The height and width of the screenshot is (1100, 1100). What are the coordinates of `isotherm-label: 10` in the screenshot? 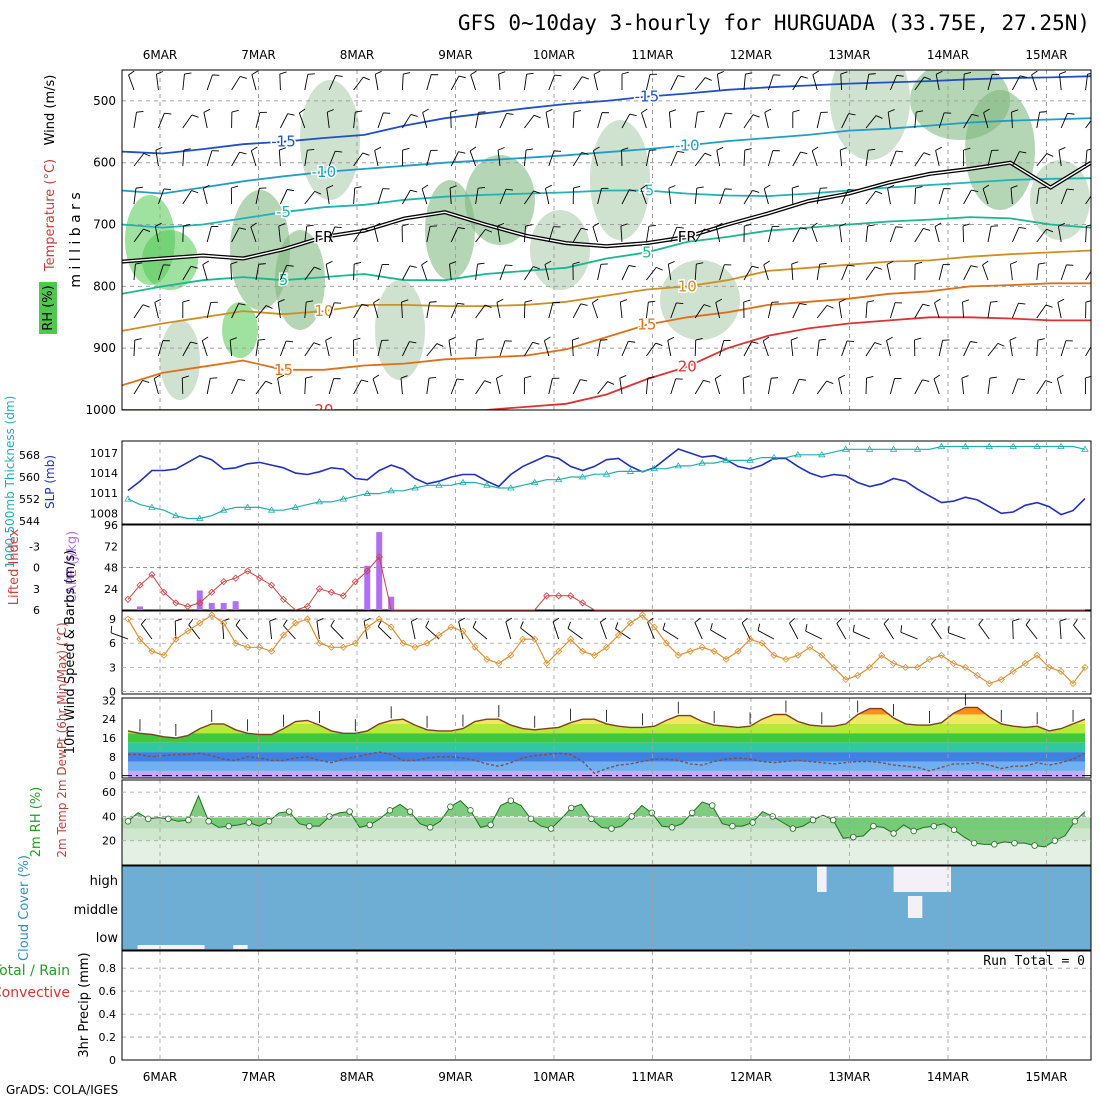 It's located at (687, 286).